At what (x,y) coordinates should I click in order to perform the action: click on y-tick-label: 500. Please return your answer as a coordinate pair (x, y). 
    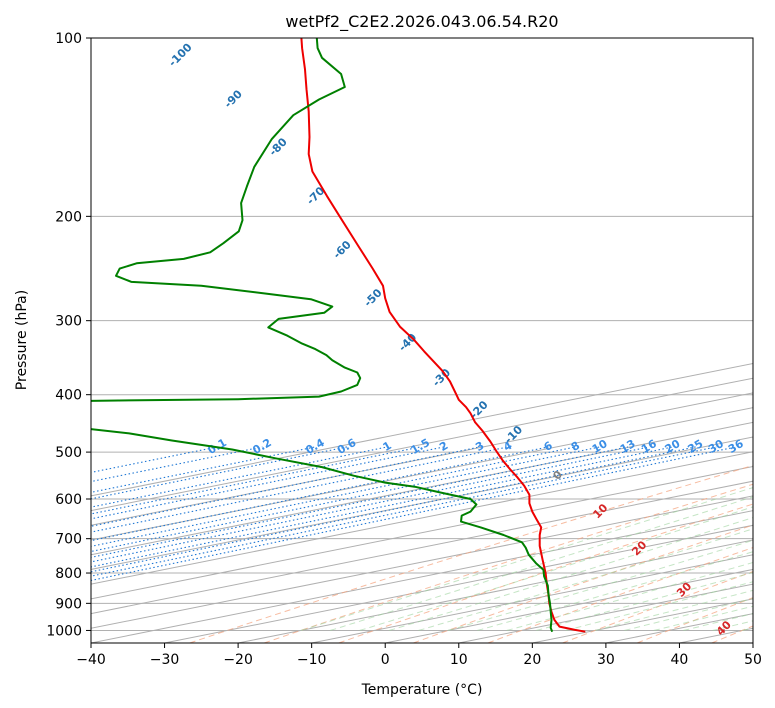
    Looking at the image, I should click on (68, 453).